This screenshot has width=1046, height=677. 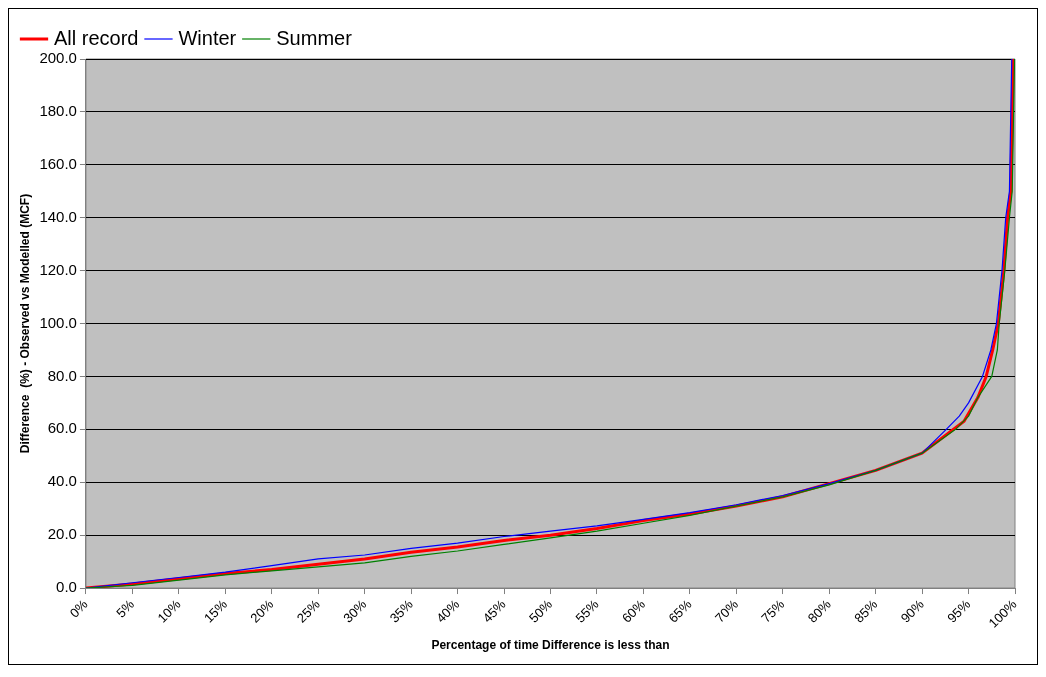 I want to click on x-tick-label: 90%, so click(x=912, y=611).